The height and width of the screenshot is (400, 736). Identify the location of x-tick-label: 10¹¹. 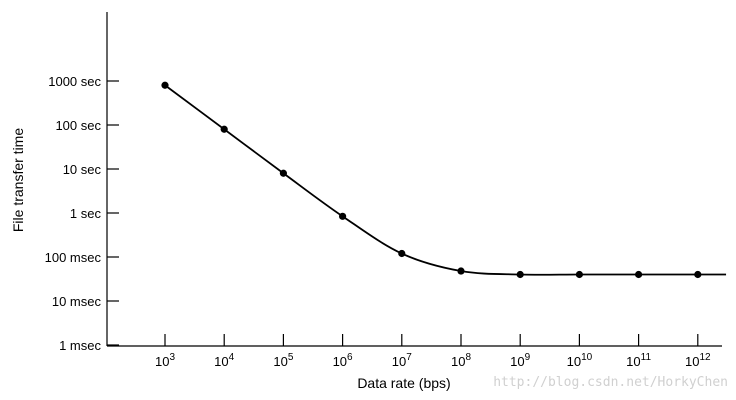
(638, 360).